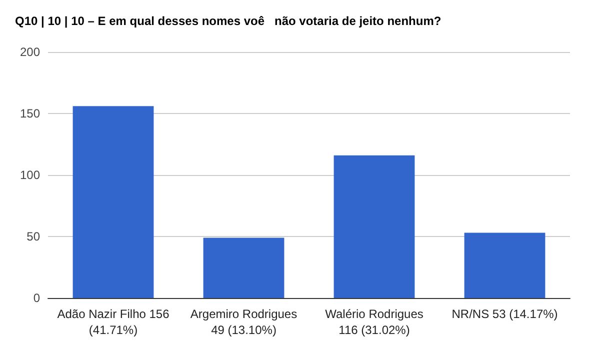 This screenshot has height=358, width=600. What do you see at coordinates (374, 322) in the screenshot?
I see `x-tick-label: Walério Rodrigues 116 (31.02%)` at bounding box center [374, 322].